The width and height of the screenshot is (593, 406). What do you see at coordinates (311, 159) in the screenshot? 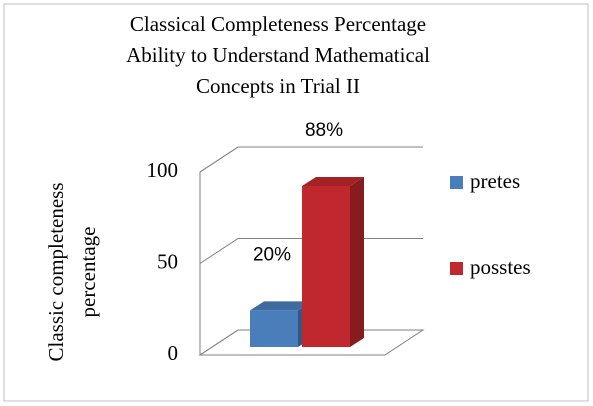
I see `grid-line` at bounding box center [311, 159].